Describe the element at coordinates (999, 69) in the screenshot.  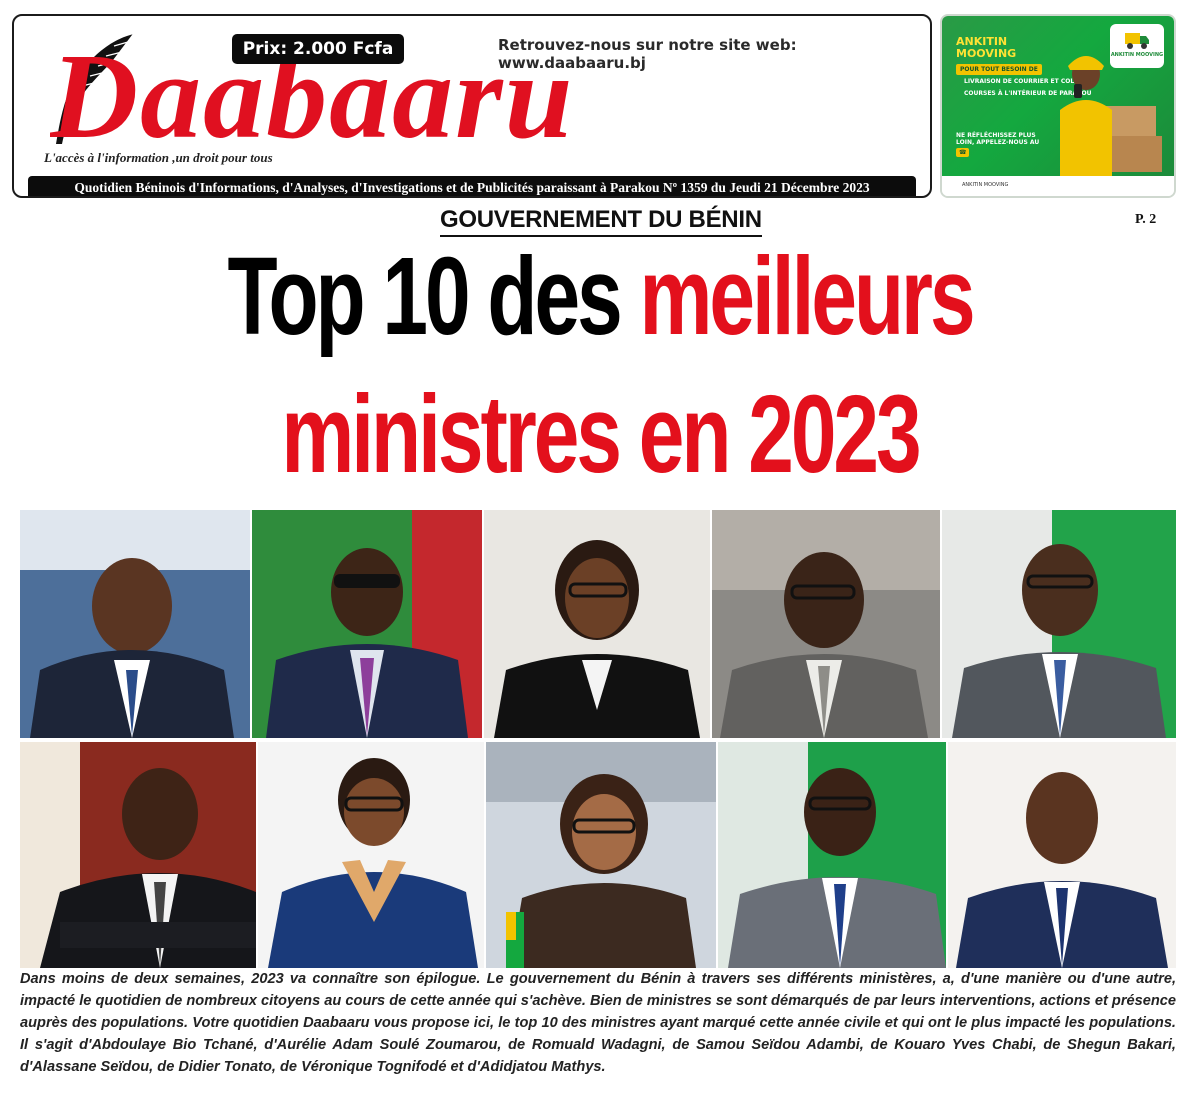
I see `ad-pill: POUR TOUT BESOIN DE` at that location.